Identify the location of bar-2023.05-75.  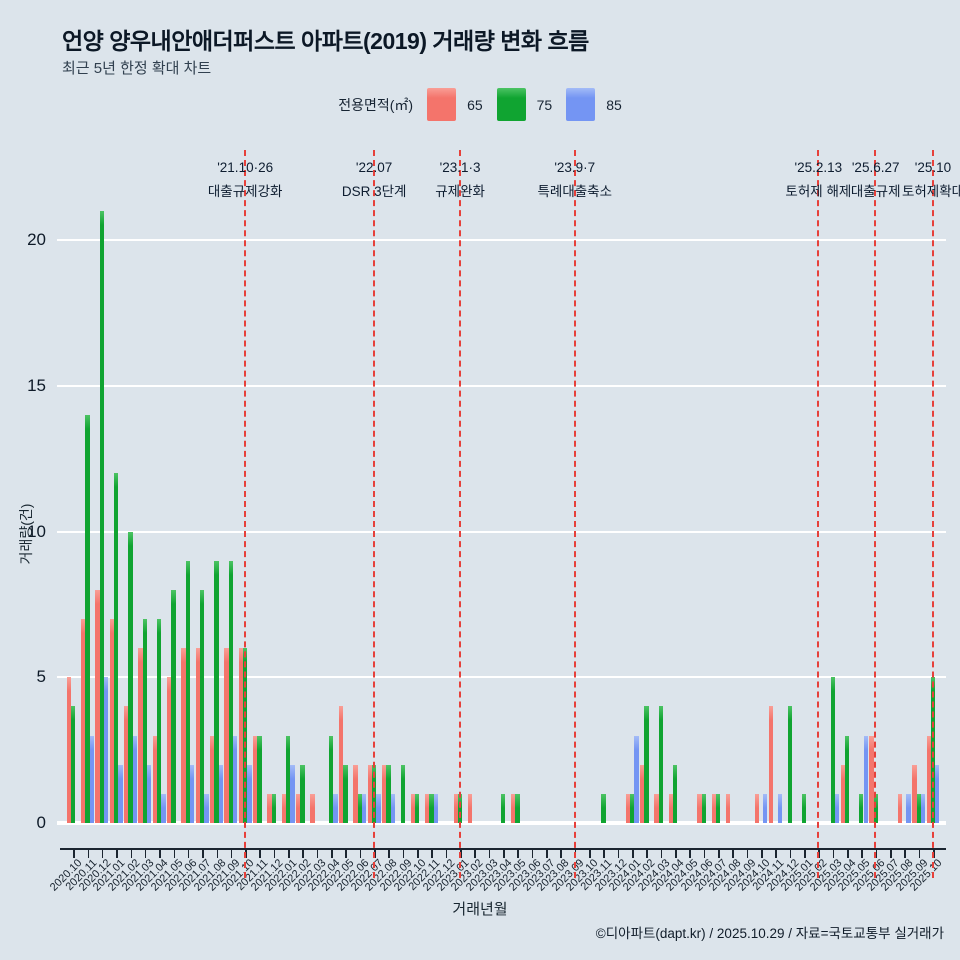
(517, 808).